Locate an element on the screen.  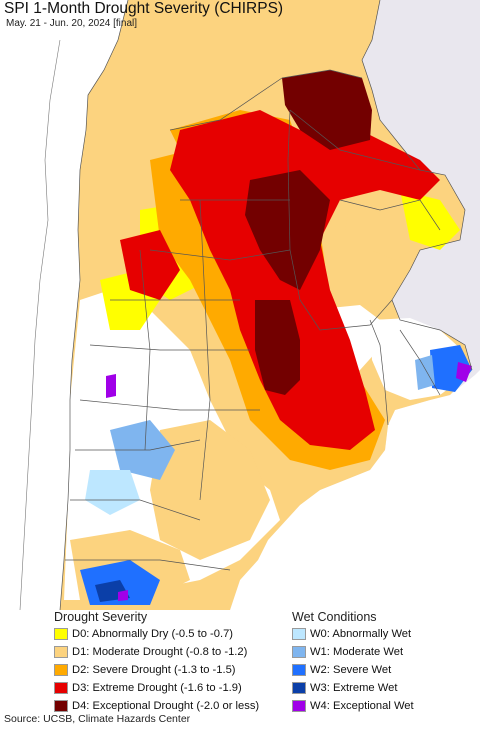
d4-north is located at coordinates (327, 110).